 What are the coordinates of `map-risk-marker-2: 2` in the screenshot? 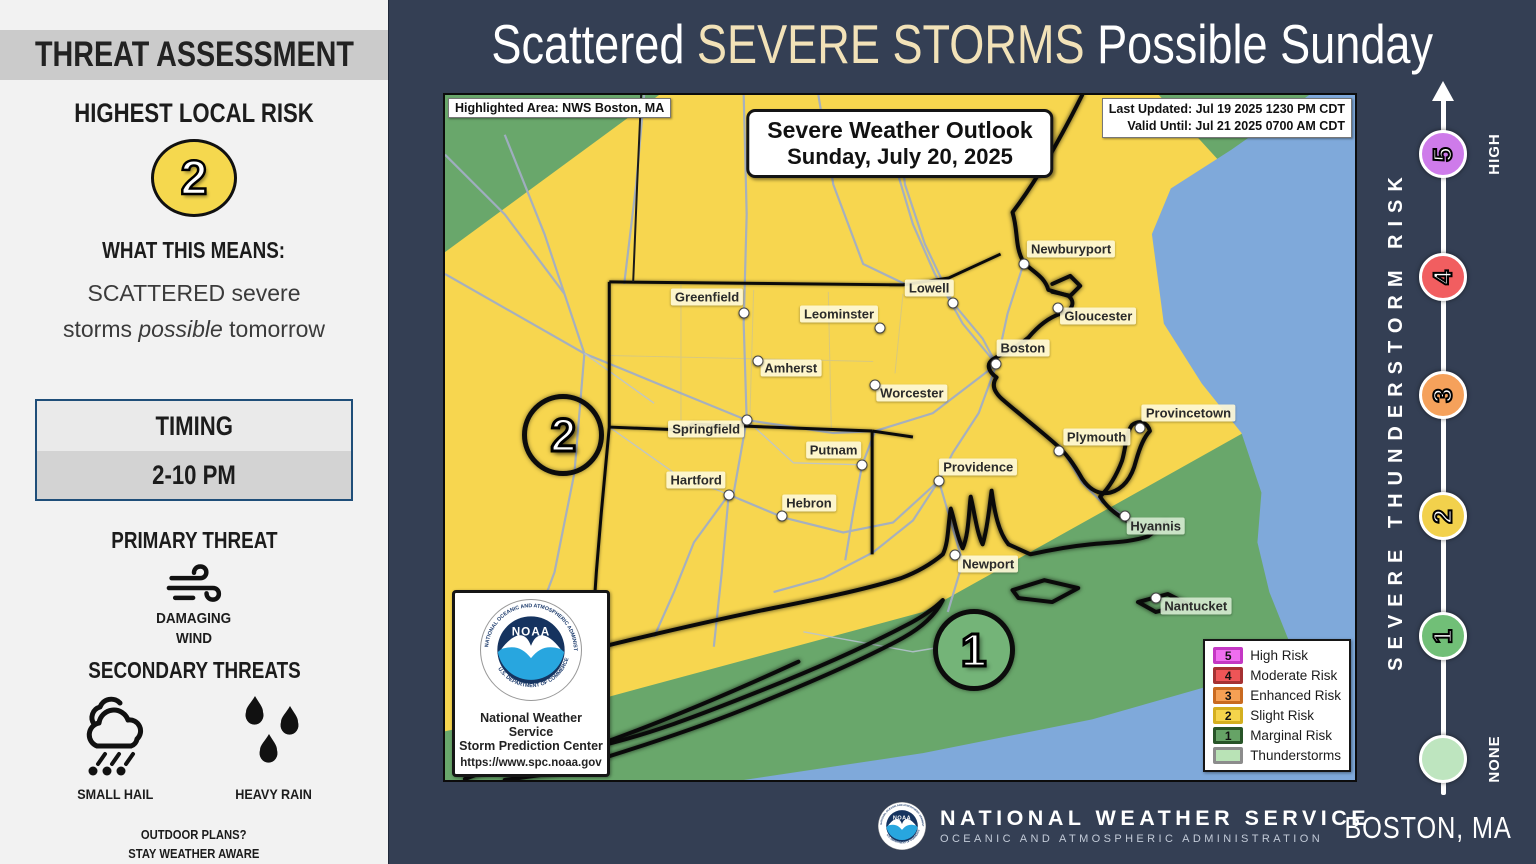 It's located at (563, 434).